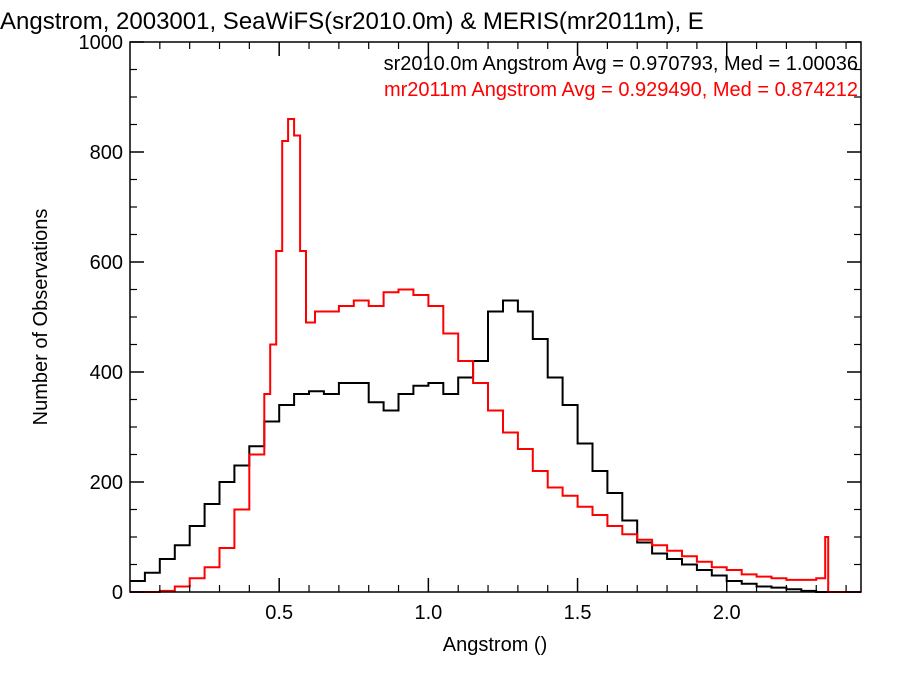 This screenshot has height=675, width=900. What do you see at coordinates (41, 317) in the screenshot?
I see `y-axis-label: Number of Observations` at bounding box center [41, 317].